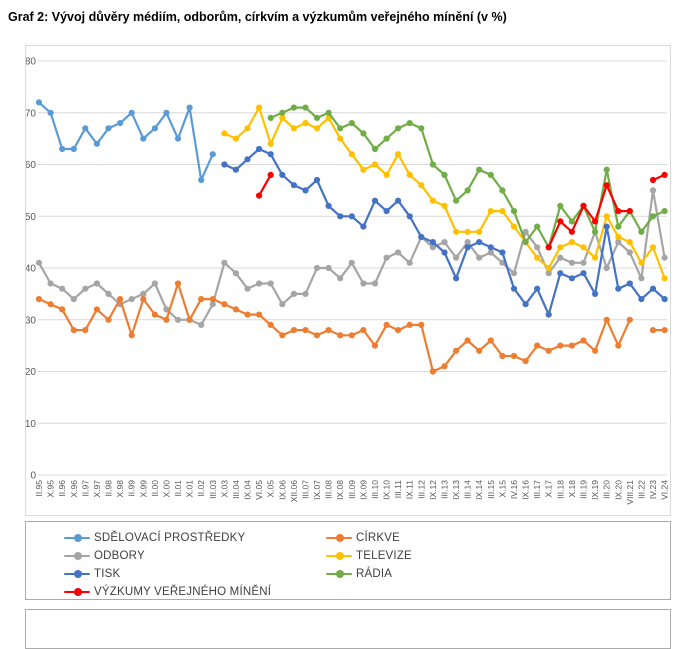  What do you see at coordinates (491, 489) in the screenshot?
I see `svg-text: III.15` at bounding box center [491, 489].